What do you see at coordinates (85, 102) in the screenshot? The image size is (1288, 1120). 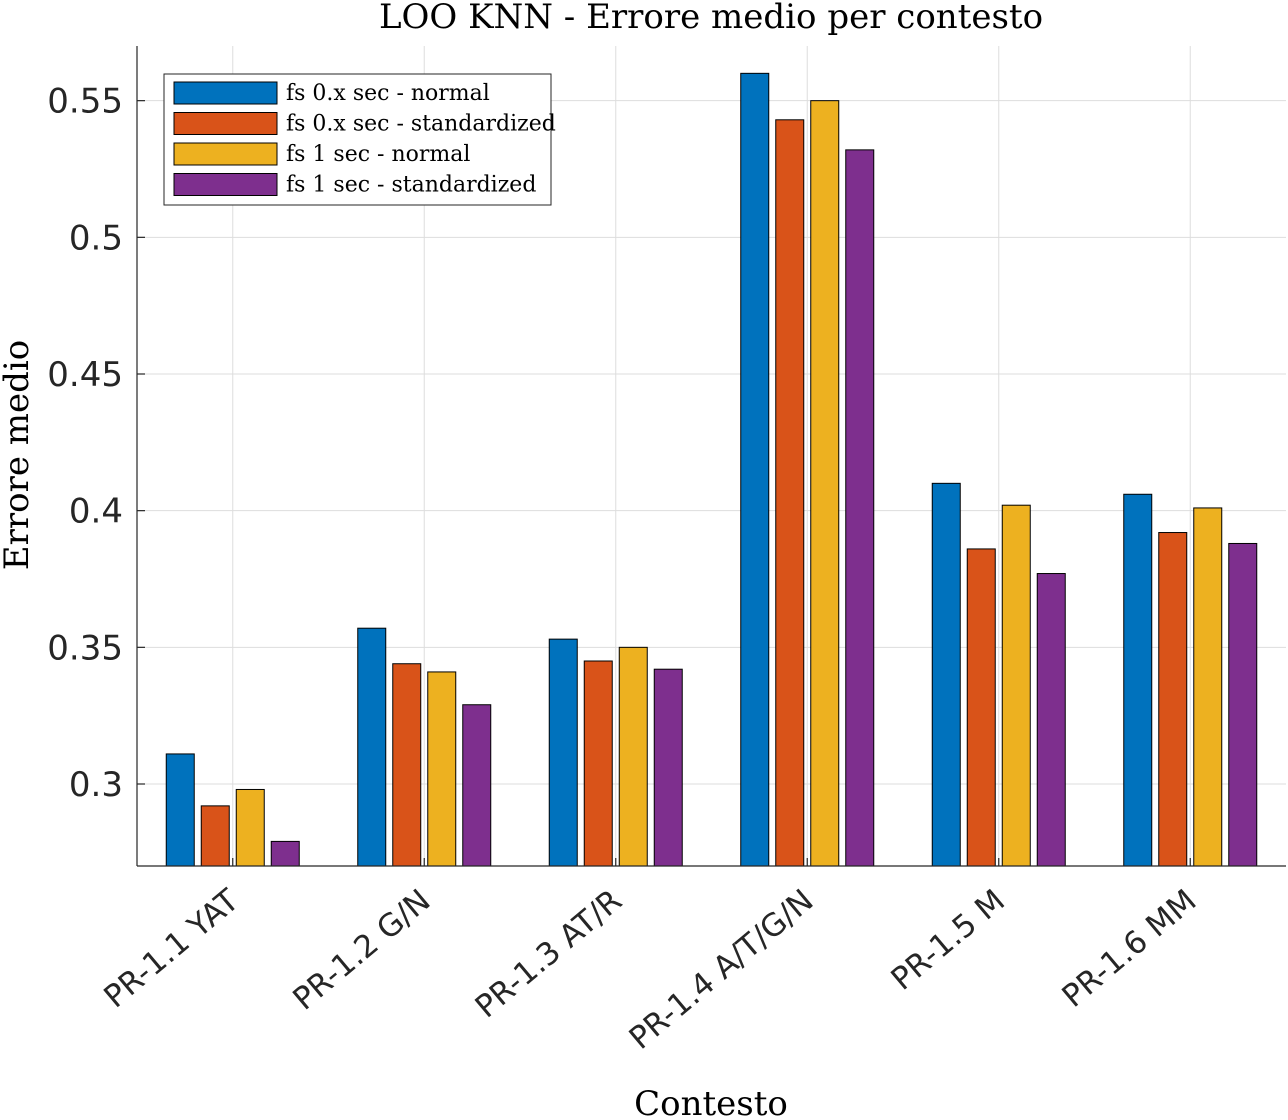 I see `y-tick-label: 0.55` at bounding box center [85, 102].